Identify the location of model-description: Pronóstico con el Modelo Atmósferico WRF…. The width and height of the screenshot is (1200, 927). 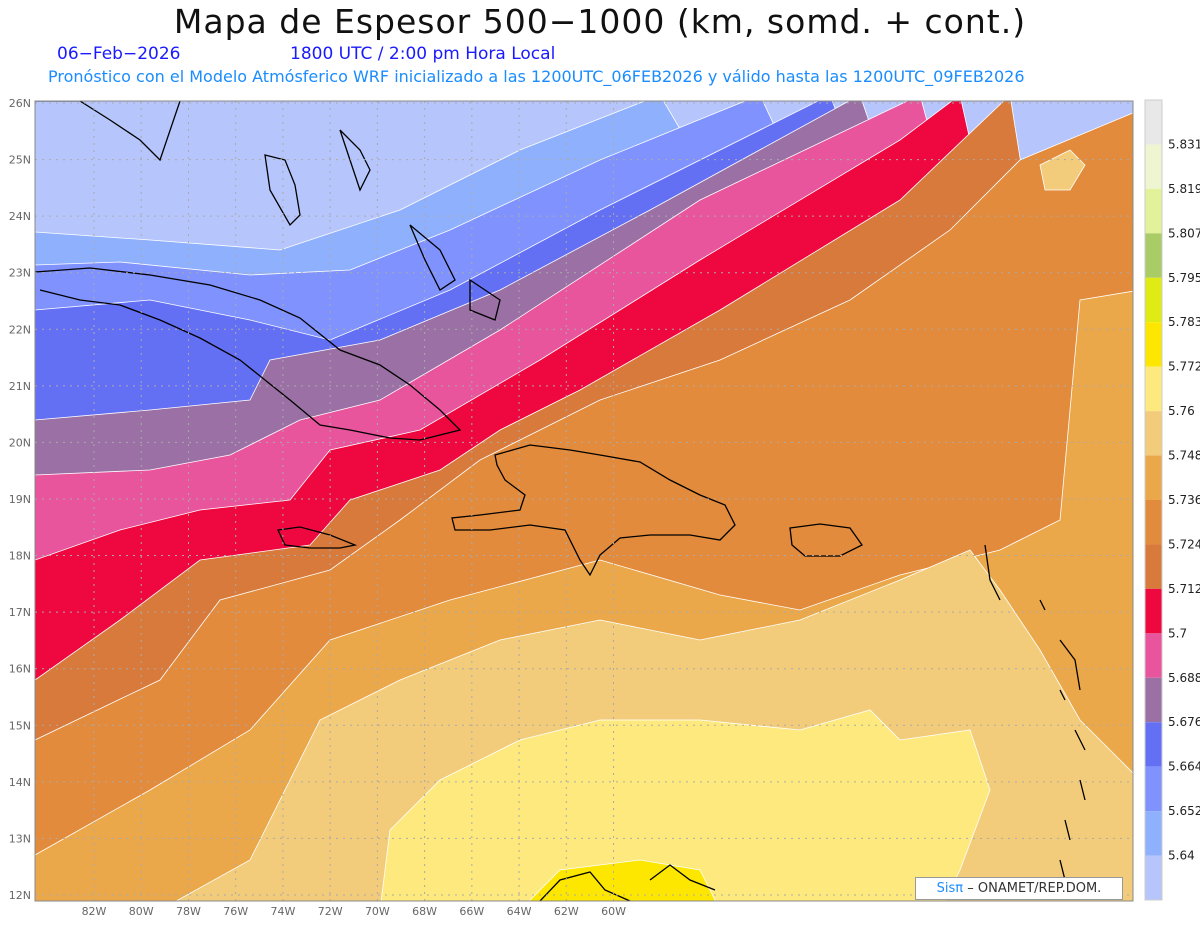
(536, 76).